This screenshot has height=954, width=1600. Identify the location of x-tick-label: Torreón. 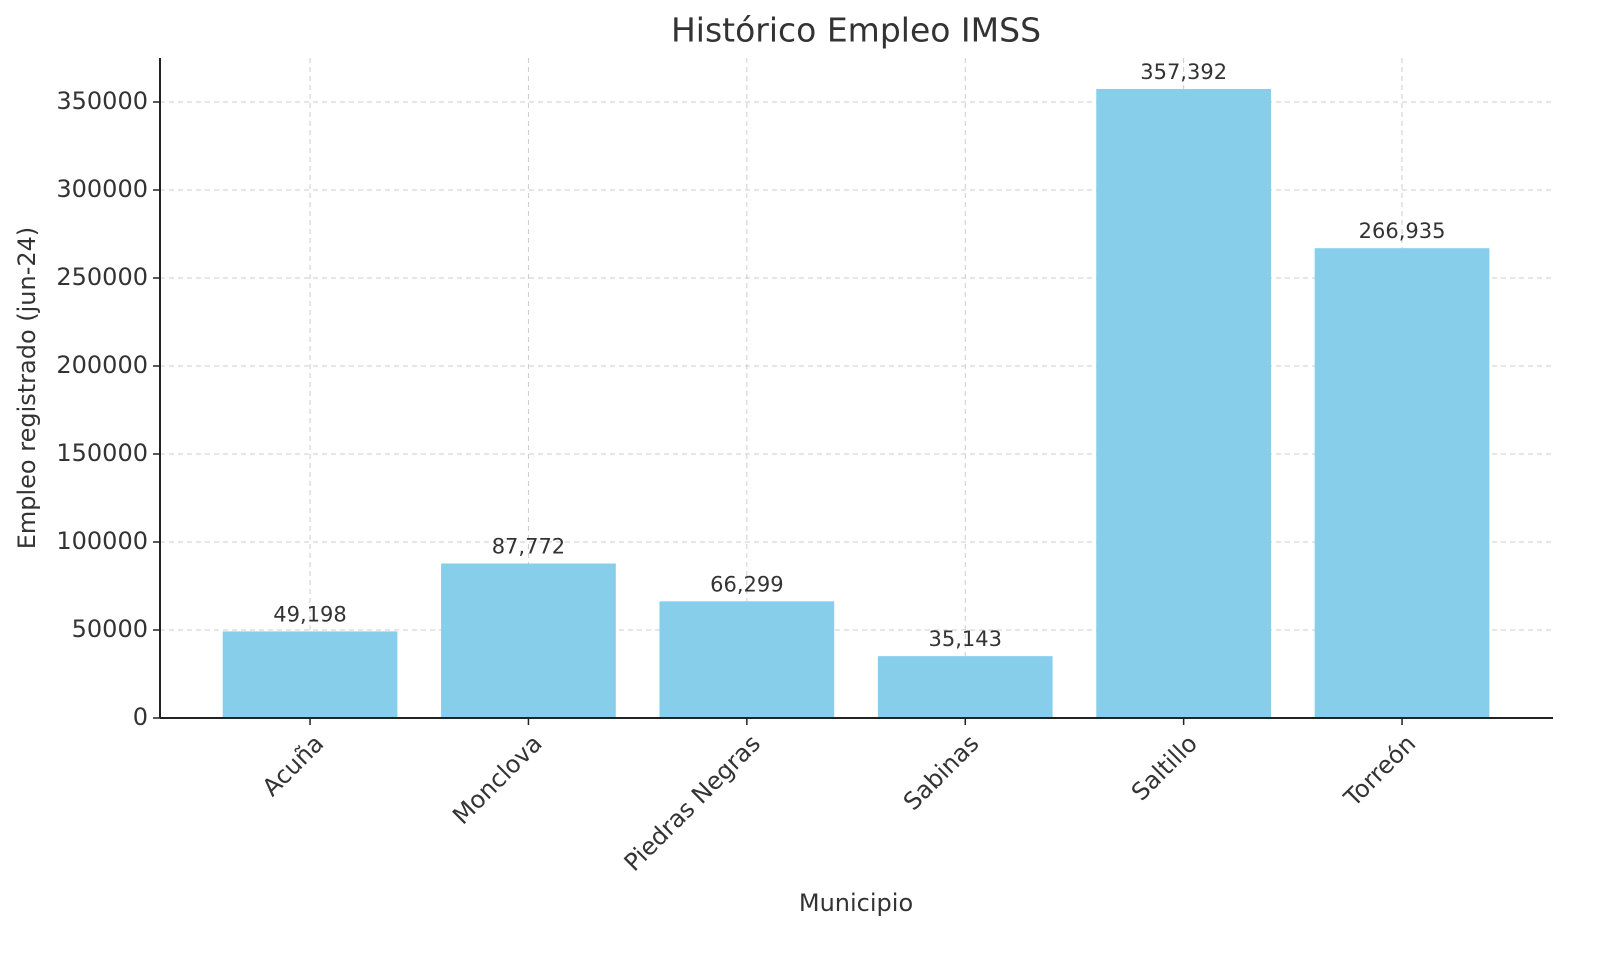
(1379, 770).